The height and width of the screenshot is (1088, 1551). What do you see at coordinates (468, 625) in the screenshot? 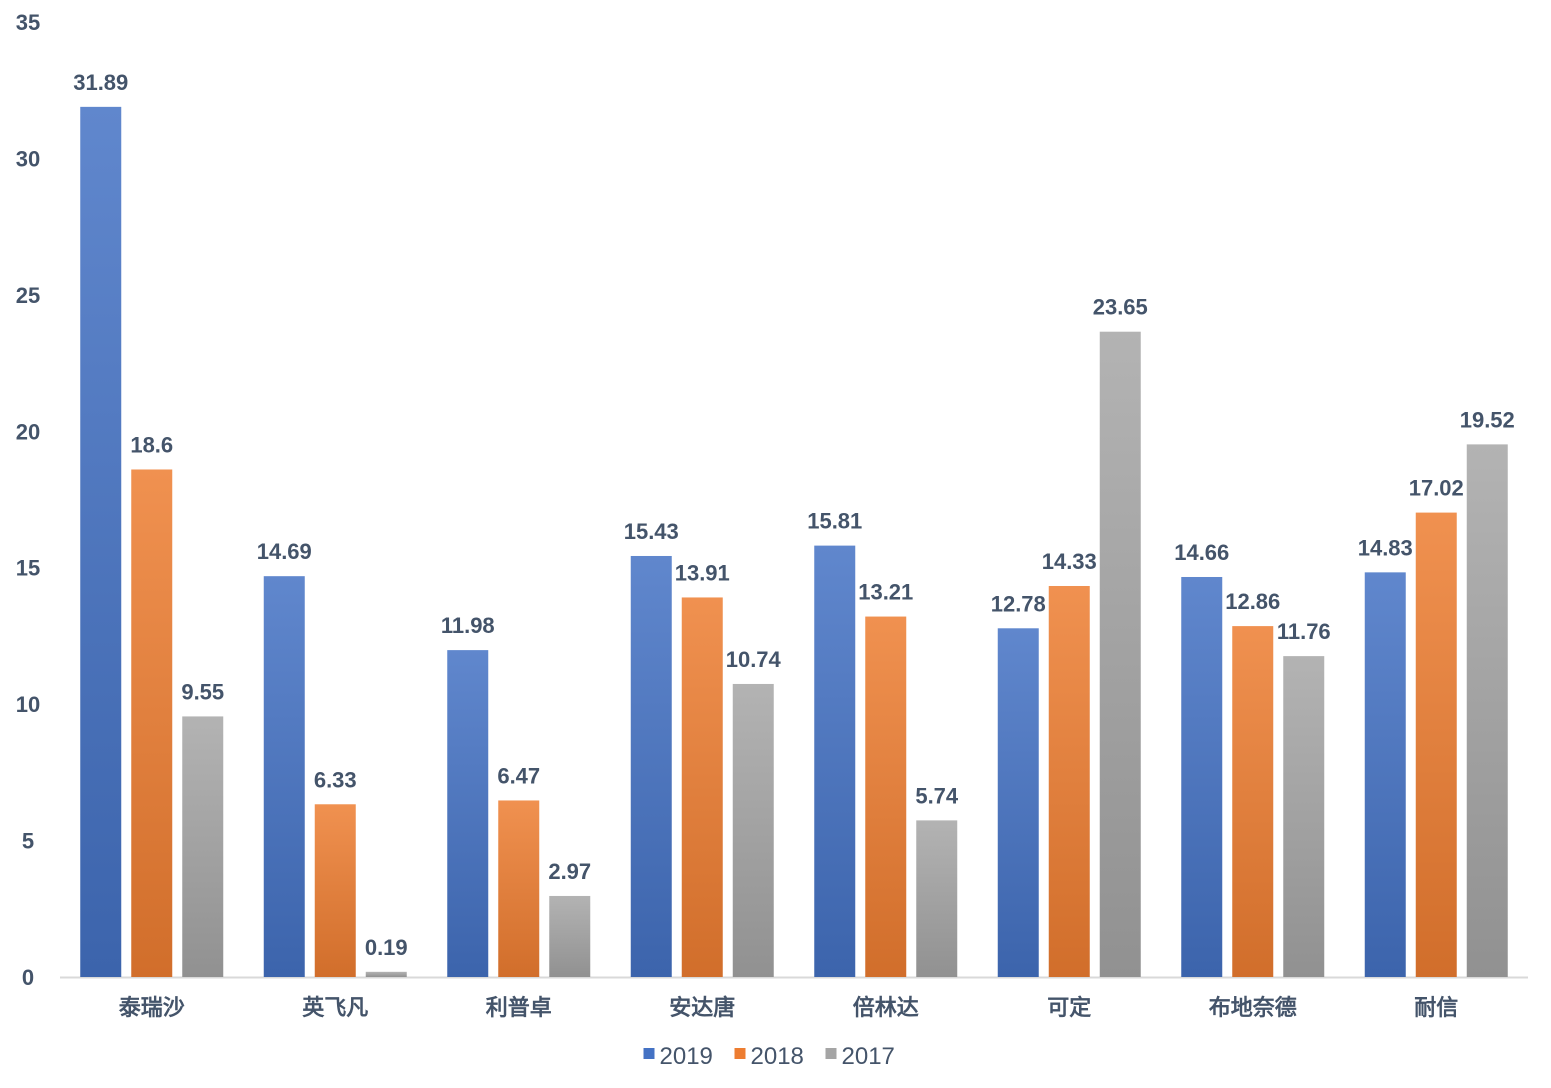
I see `data-label: 11.98` at bounding box center [468, 625].